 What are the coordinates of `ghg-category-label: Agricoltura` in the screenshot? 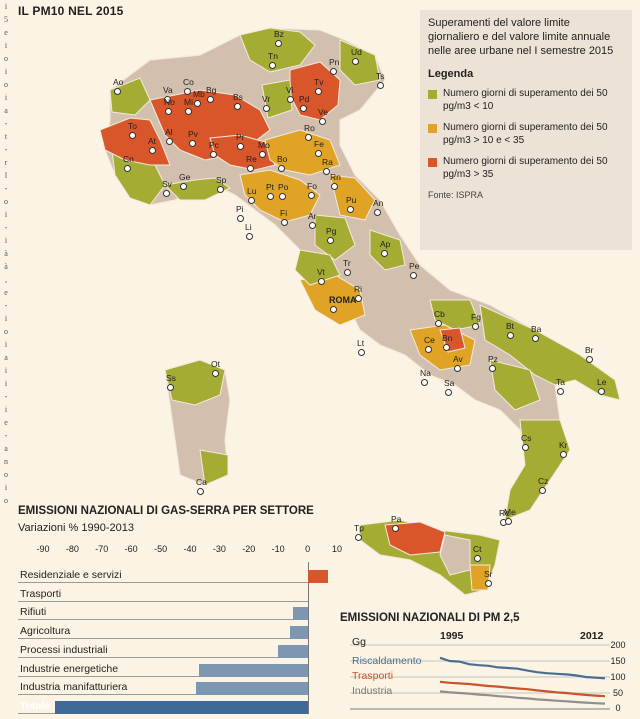 It's located at (45, 631).